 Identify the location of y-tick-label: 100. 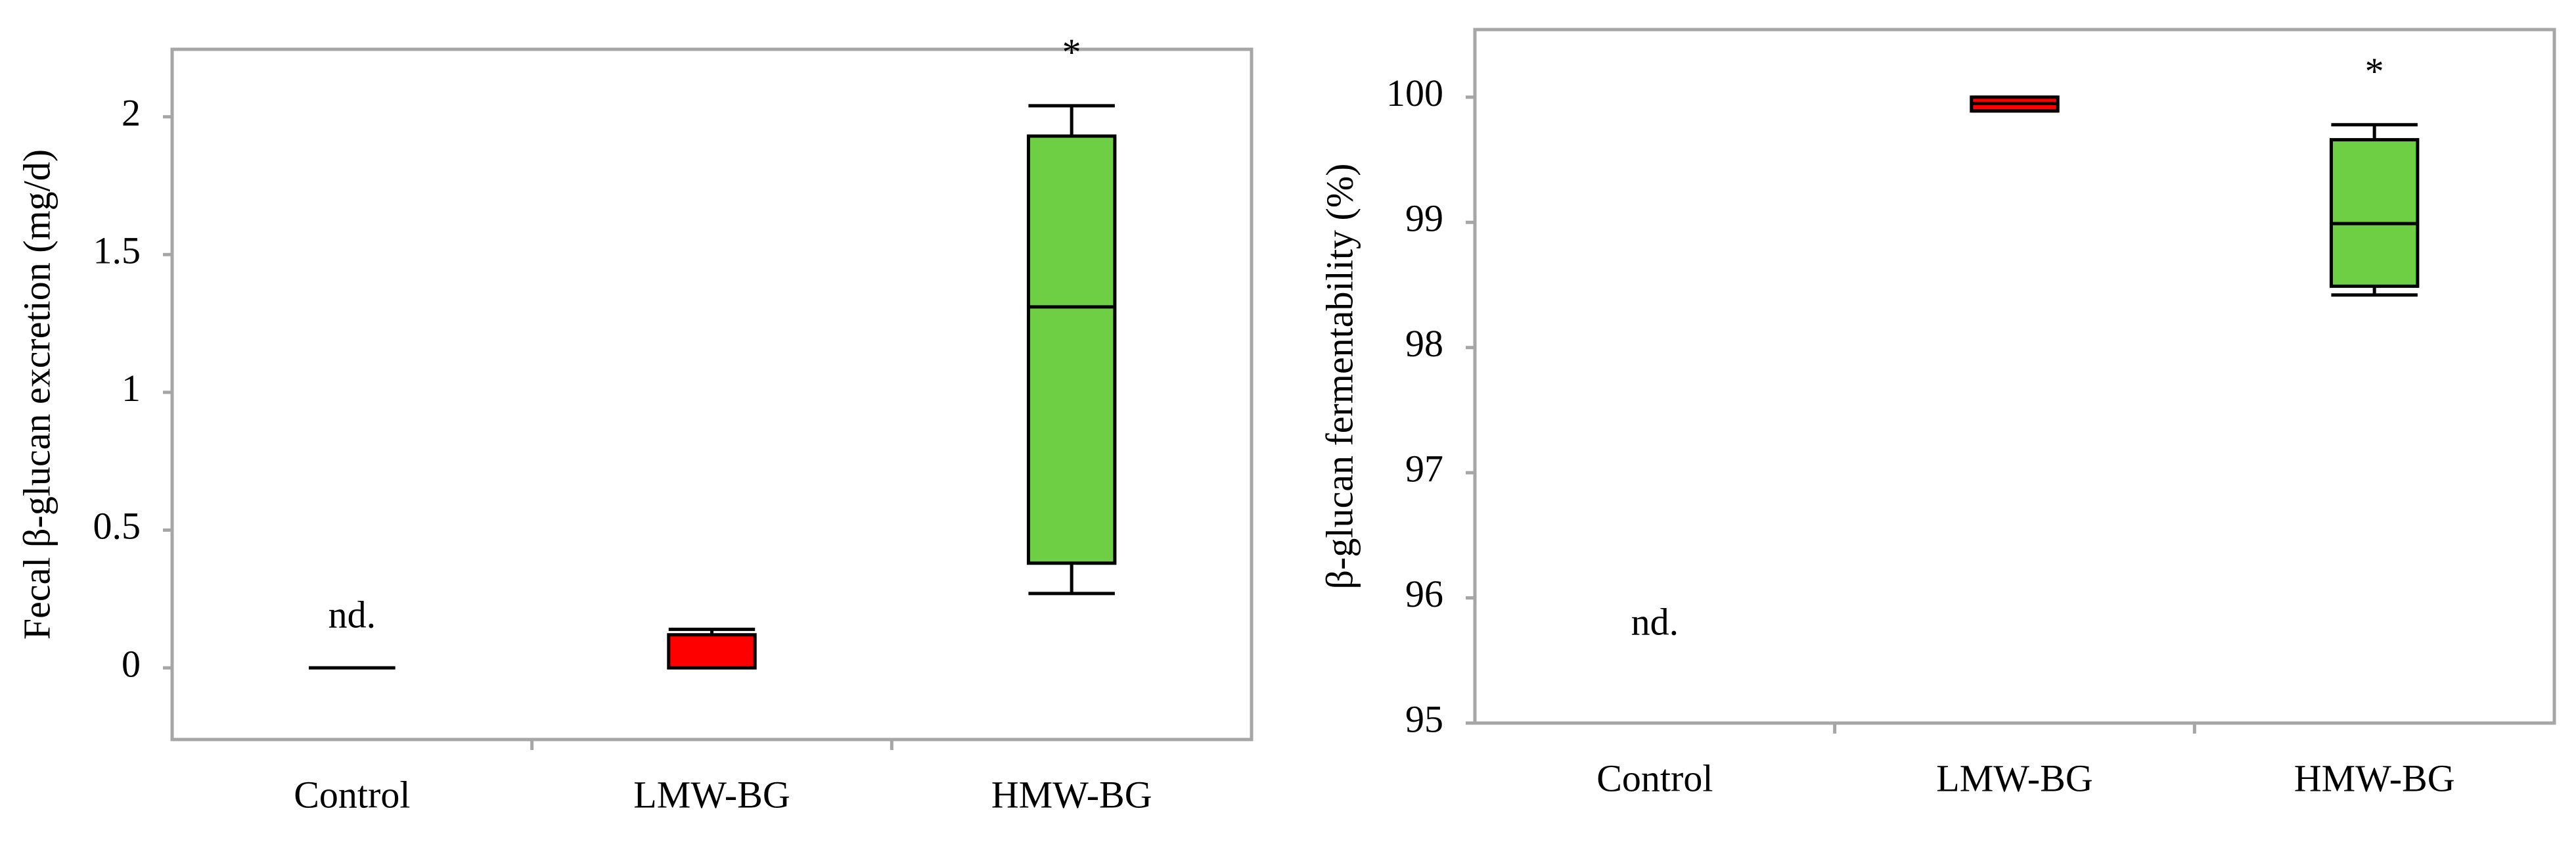
(1414, 93).